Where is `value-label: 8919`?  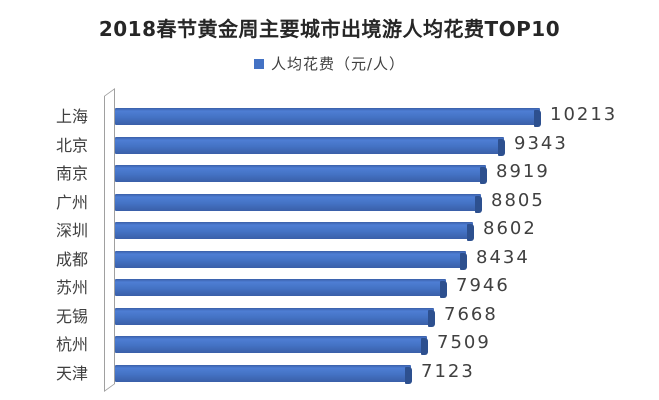
value-label: 8919 is located at coordinates (523, 171).